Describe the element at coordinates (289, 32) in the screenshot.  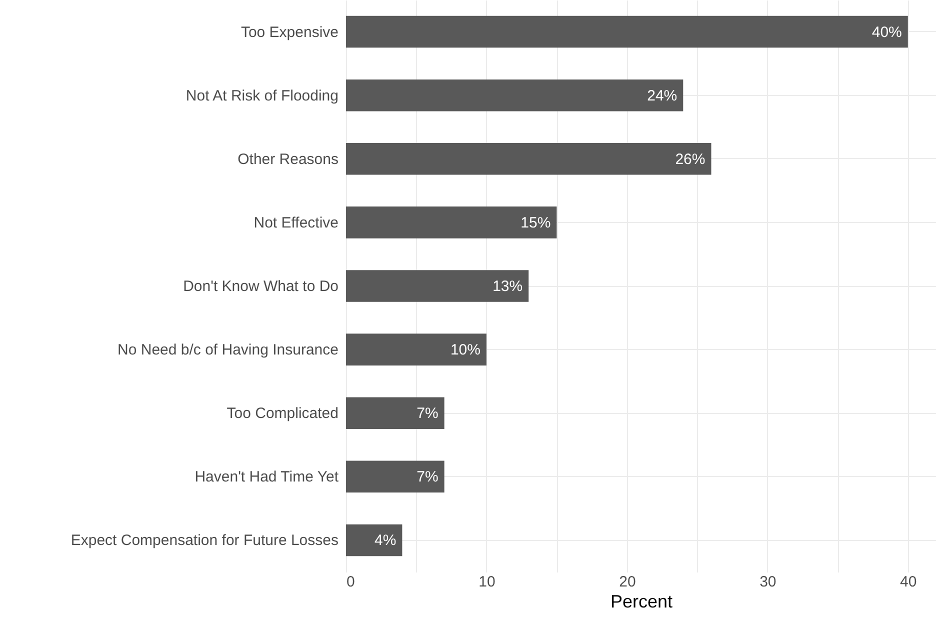
I see `y-tick-label: Too Expensive` at that location.